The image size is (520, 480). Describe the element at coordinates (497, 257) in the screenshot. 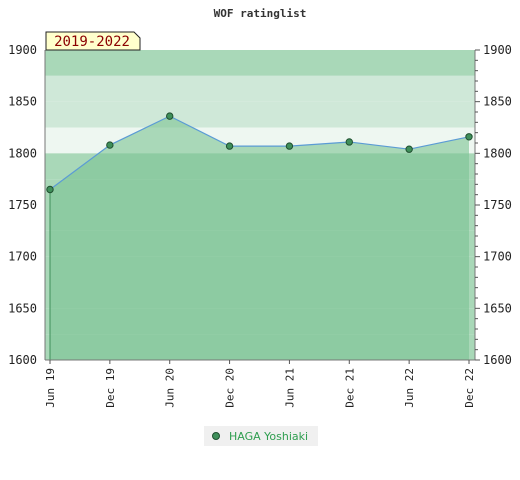

I see `y-tick-label-right: 1700` at that location.